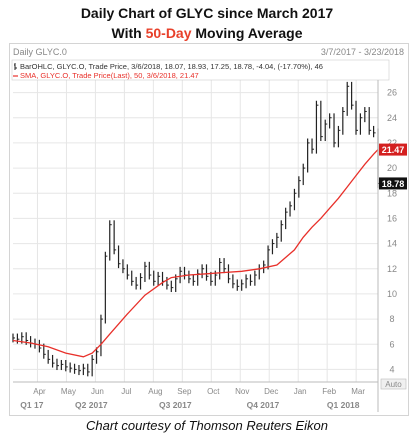 Image resolution: width=414 pixels, height=441 pixels. I want to click on quarter-label: Q3 2017, so click(175, 405).